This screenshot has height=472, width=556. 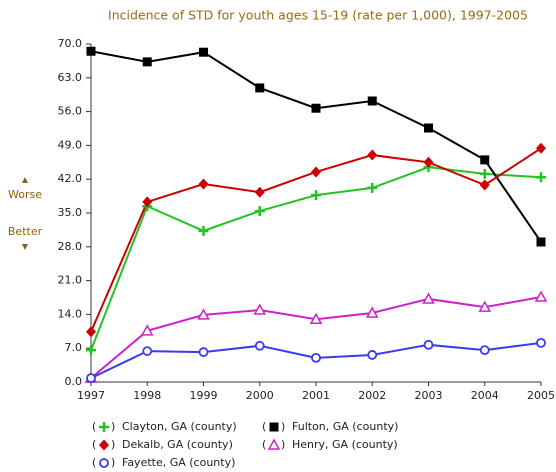 What do you see at coordinates (74, 381) in the screenshot?
I see `y-tick-label: 0.0` at bounding box center [74, 381].